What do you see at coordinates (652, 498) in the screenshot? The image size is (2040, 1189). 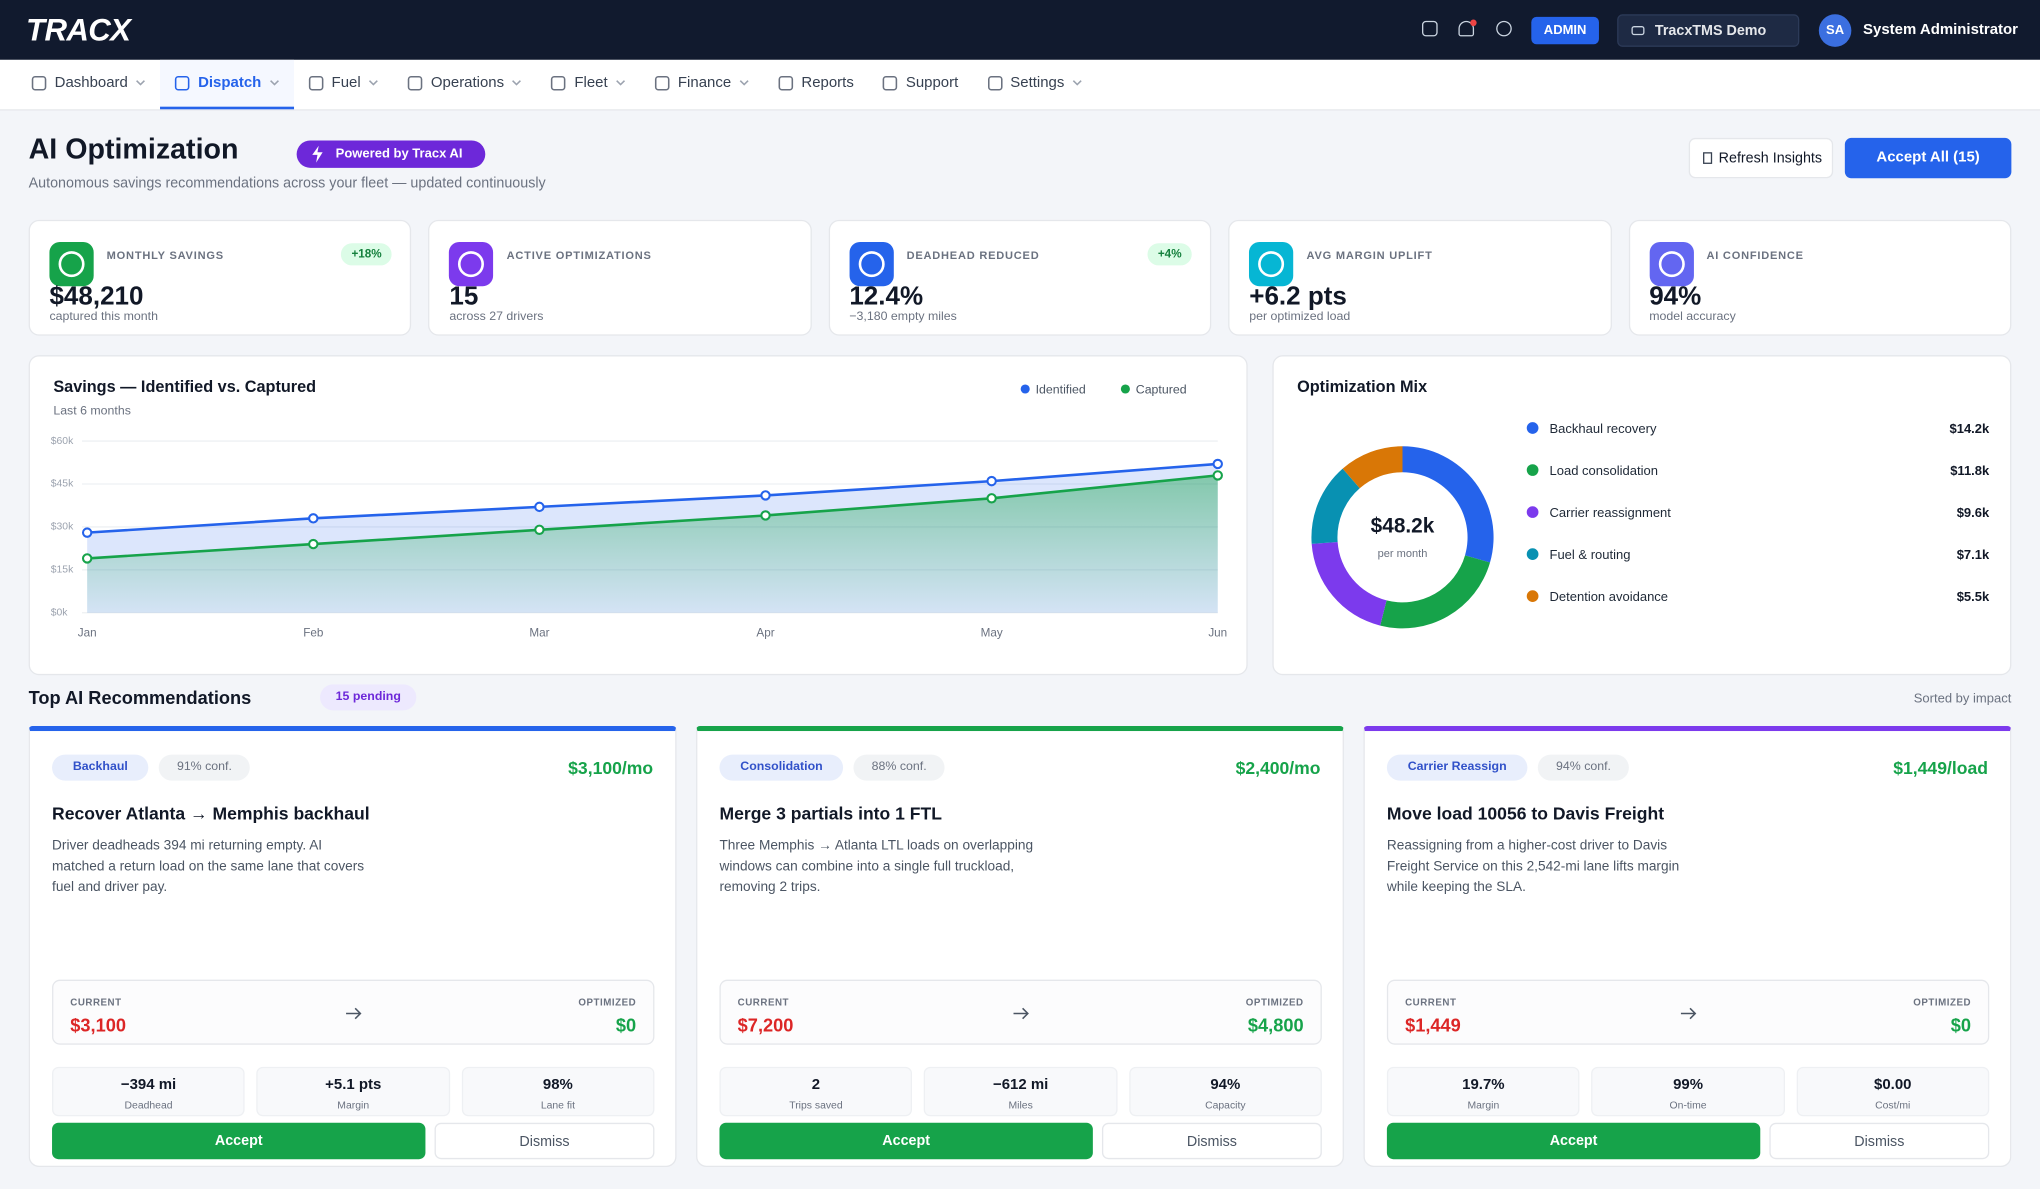 I see `series-line` at bounding box center [652, 498].